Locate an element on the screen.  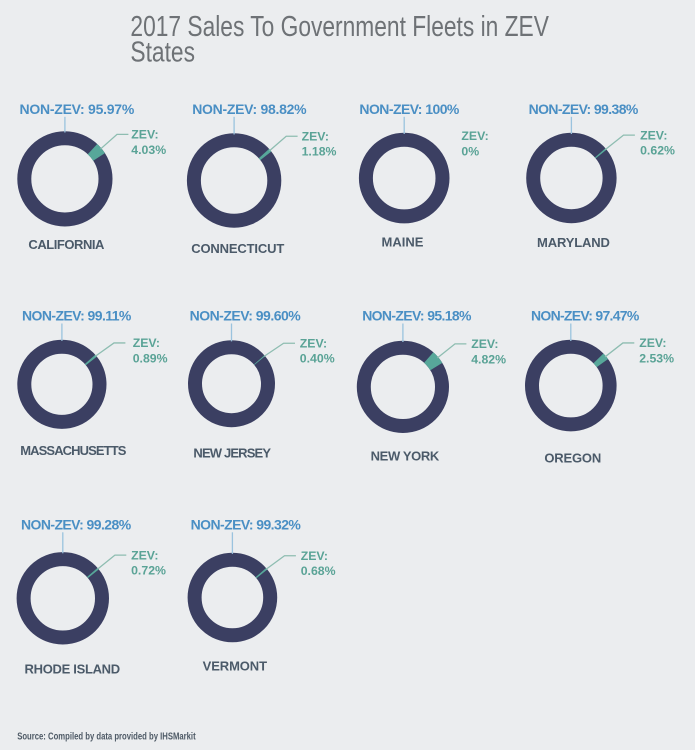
svg-text: NON-ZEV: 99.28% is located at coordinates (76, 524).